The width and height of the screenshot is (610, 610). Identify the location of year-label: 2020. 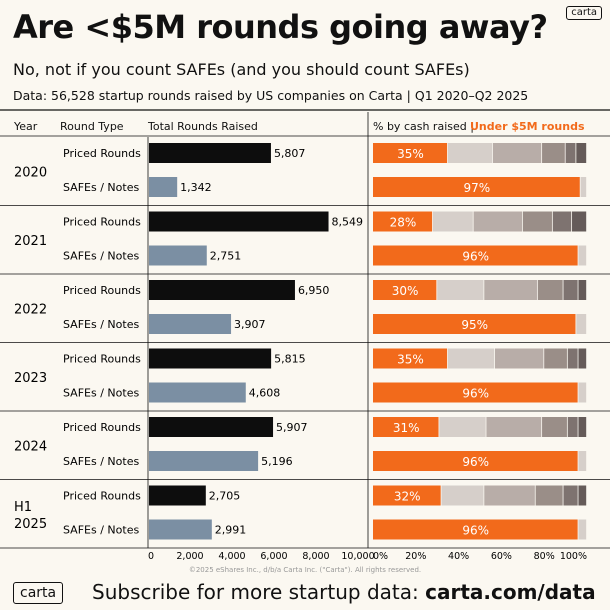
(30, 172).